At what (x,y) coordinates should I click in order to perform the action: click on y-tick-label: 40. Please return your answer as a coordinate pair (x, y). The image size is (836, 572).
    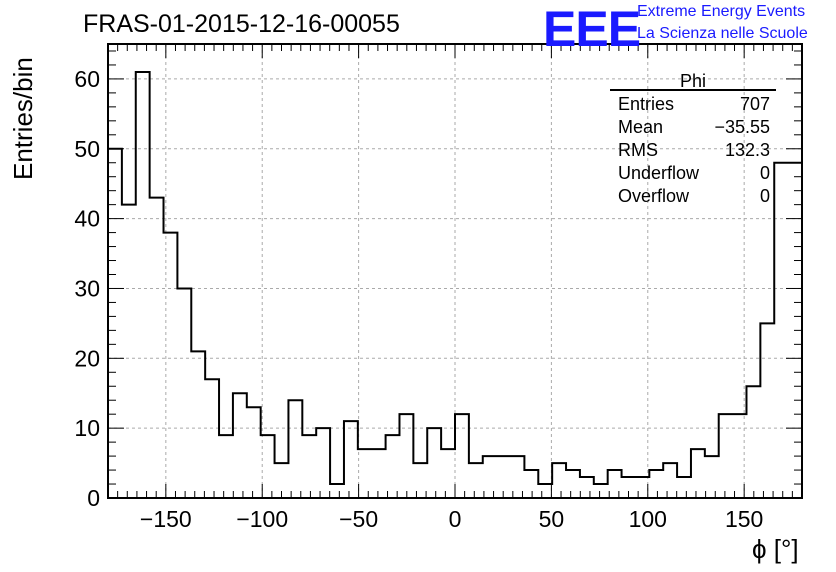
    Looking at the image, I should click on (87, 219).